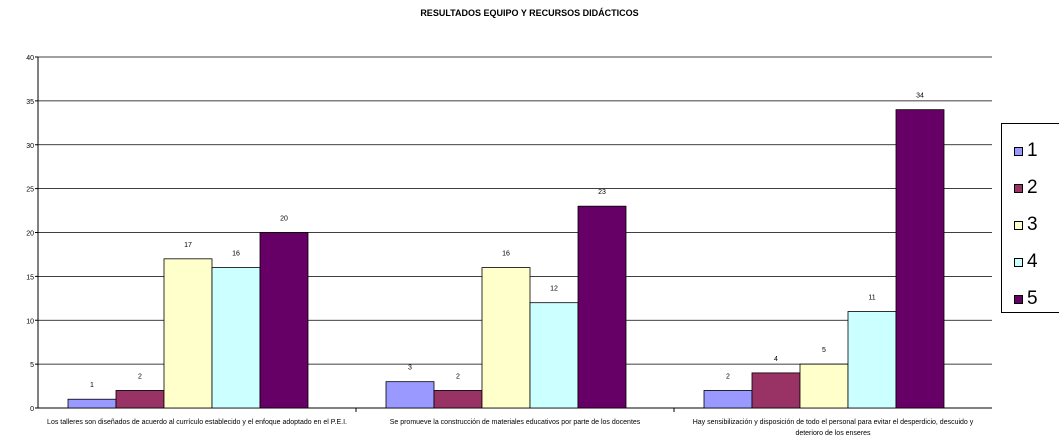 This screenshot has height=441, width=1059. I want to click on legend-item: 4, so click(1026, 262).